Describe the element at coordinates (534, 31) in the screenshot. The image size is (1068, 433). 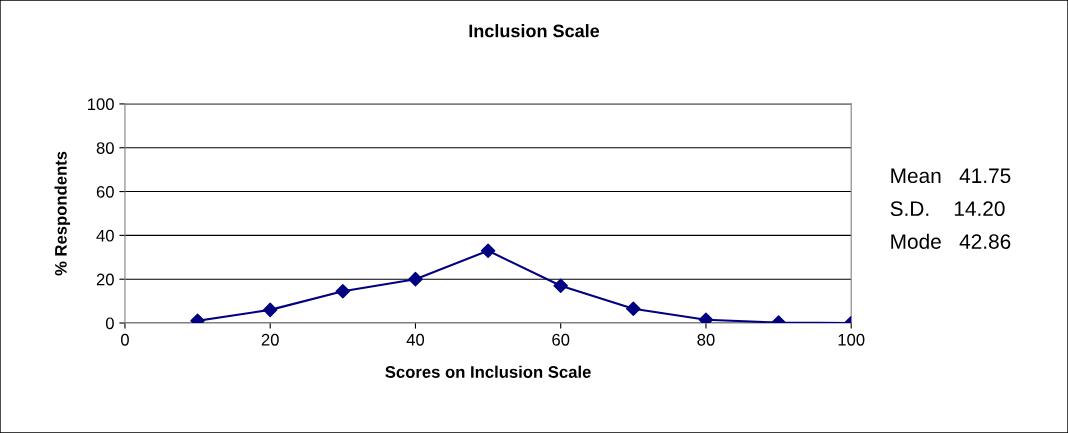
I see `chart-title: Inclusion Scale` at that location.